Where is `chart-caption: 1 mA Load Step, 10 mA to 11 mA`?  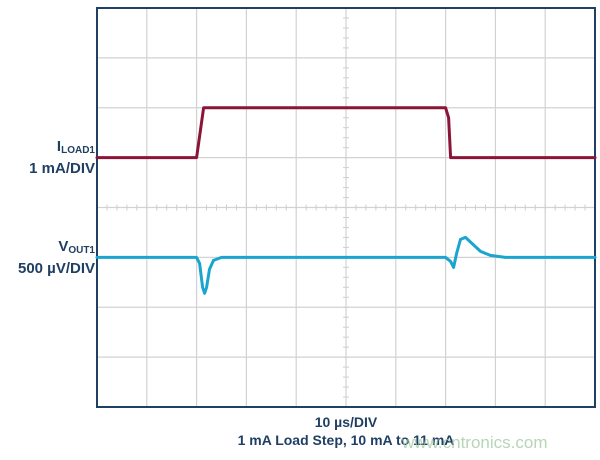
chart-caption: 1 mA Load Step, 10 mA to 11 mA is located at coordinates (346, 440).